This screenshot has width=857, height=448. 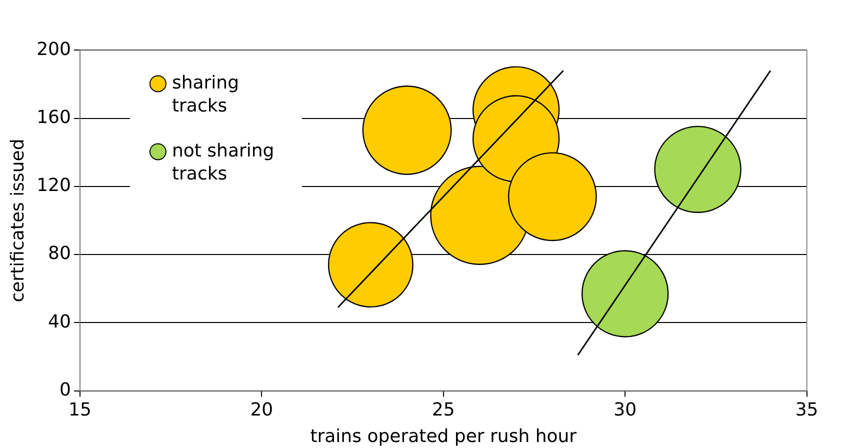 I want to click on x-tick-label: 35, so click(x=806, y=409).